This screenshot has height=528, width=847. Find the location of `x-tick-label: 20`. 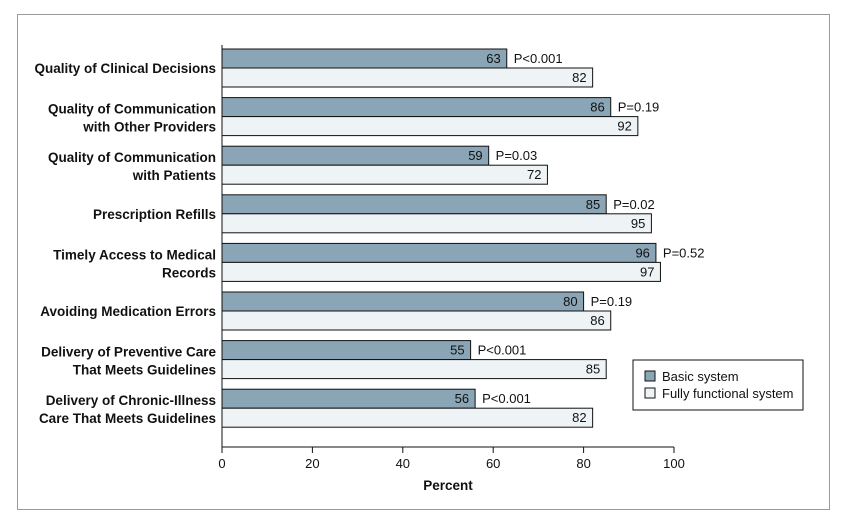

x-tick-label: 20 is located at coordinates (312, 463).